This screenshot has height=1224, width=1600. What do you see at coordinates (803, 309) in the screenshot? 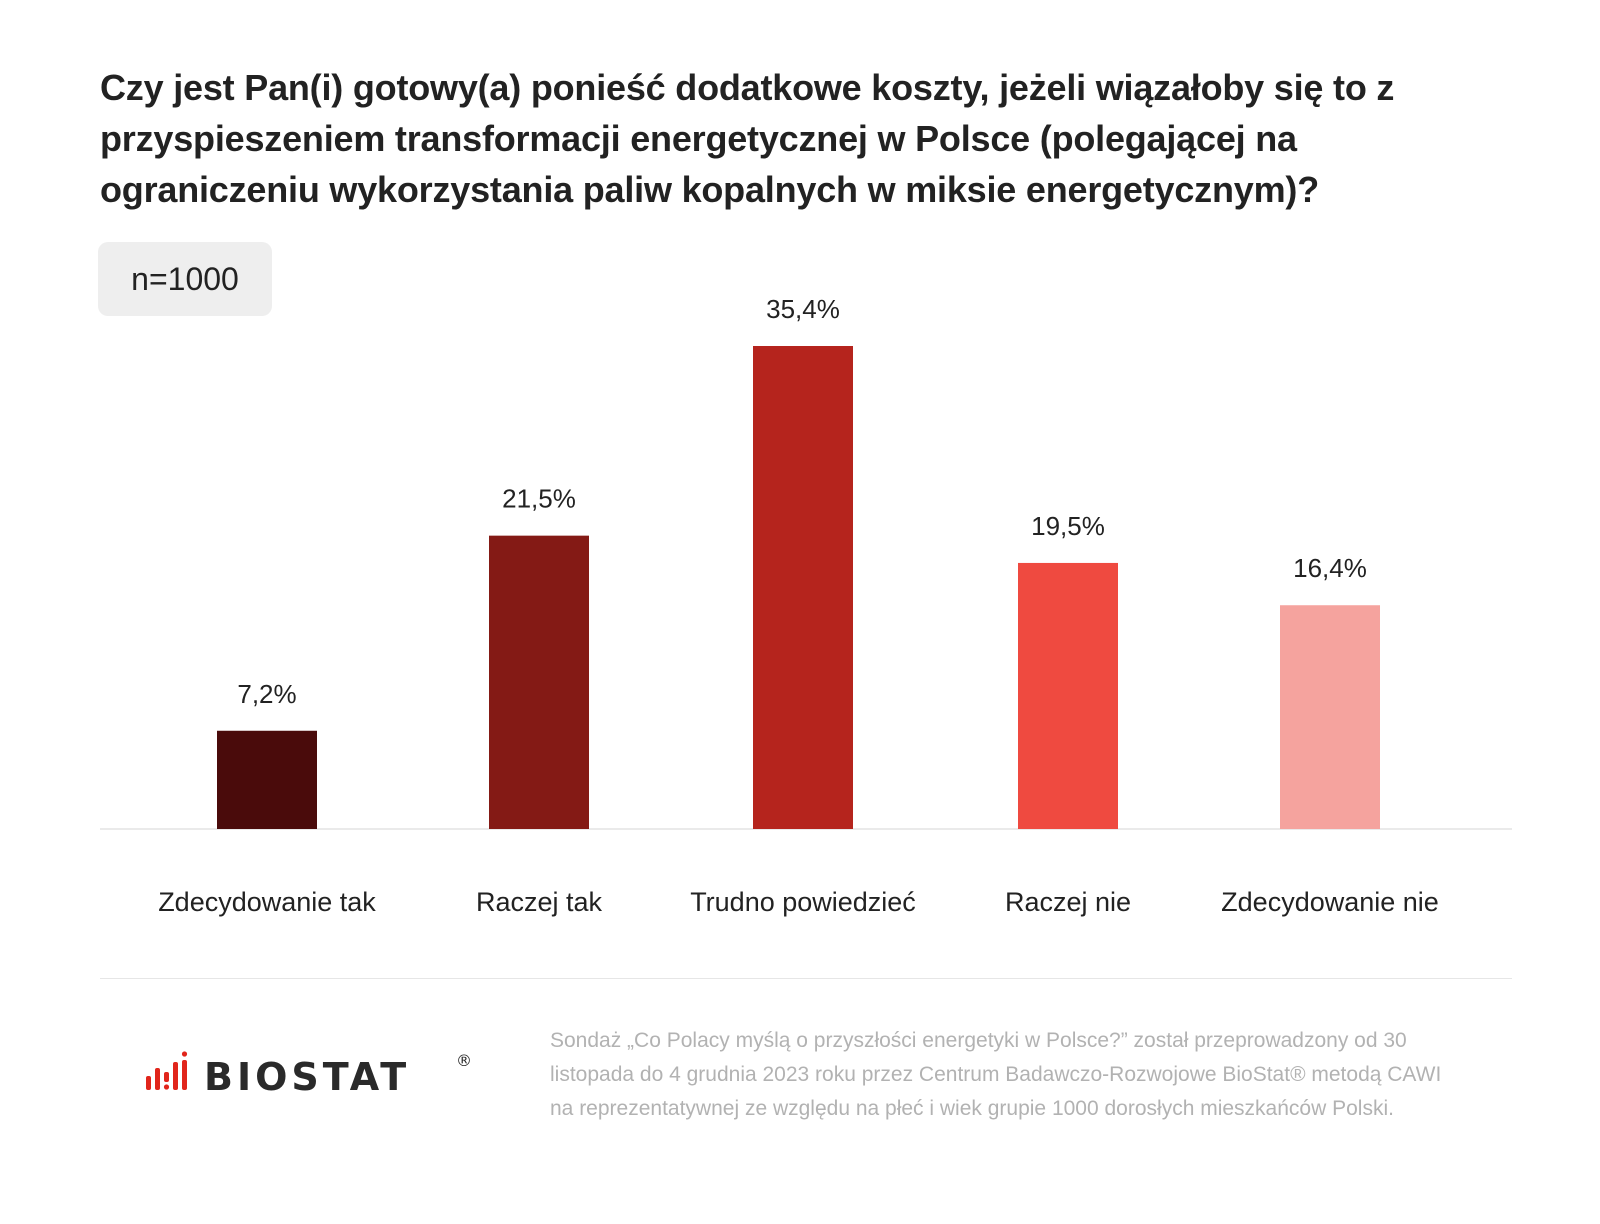
I see `bar-value-label: 35,4%` at bounding box center [803, 309].